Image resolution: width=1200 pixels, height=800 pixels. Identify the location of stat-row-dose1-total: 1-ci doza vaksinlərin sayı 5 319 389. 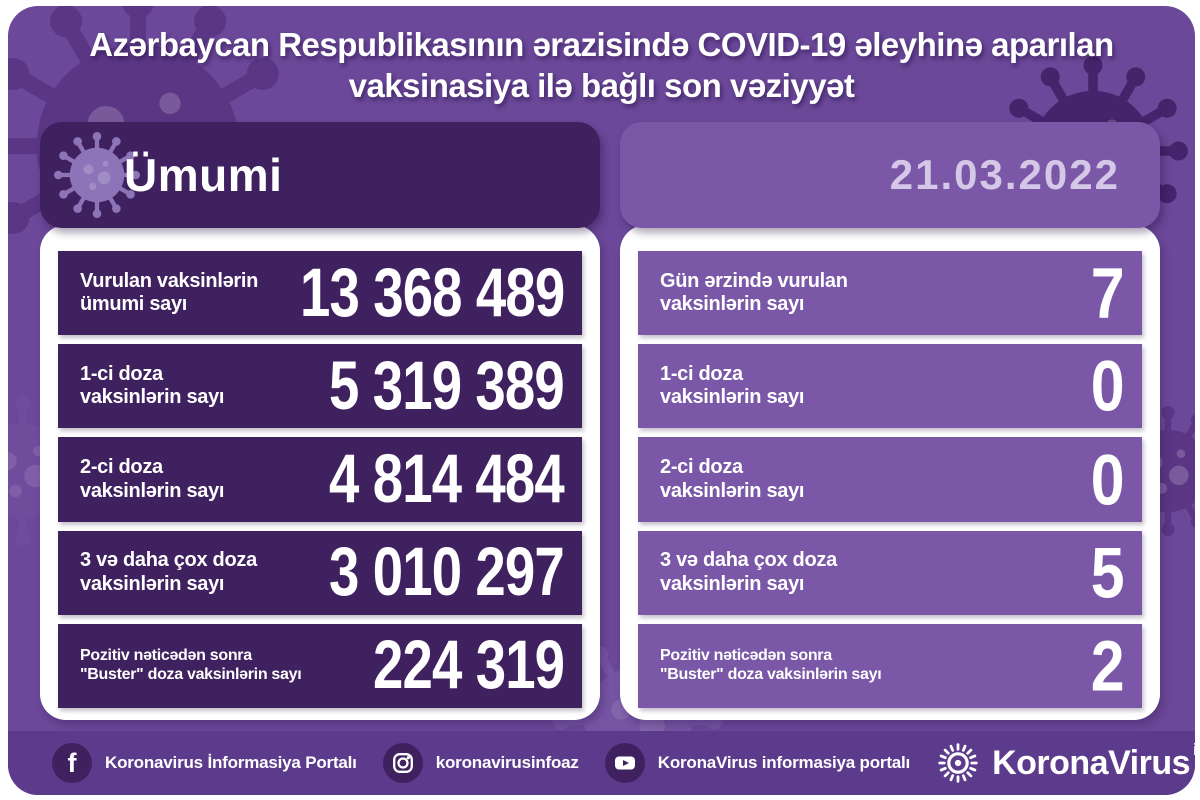
(320, 386).